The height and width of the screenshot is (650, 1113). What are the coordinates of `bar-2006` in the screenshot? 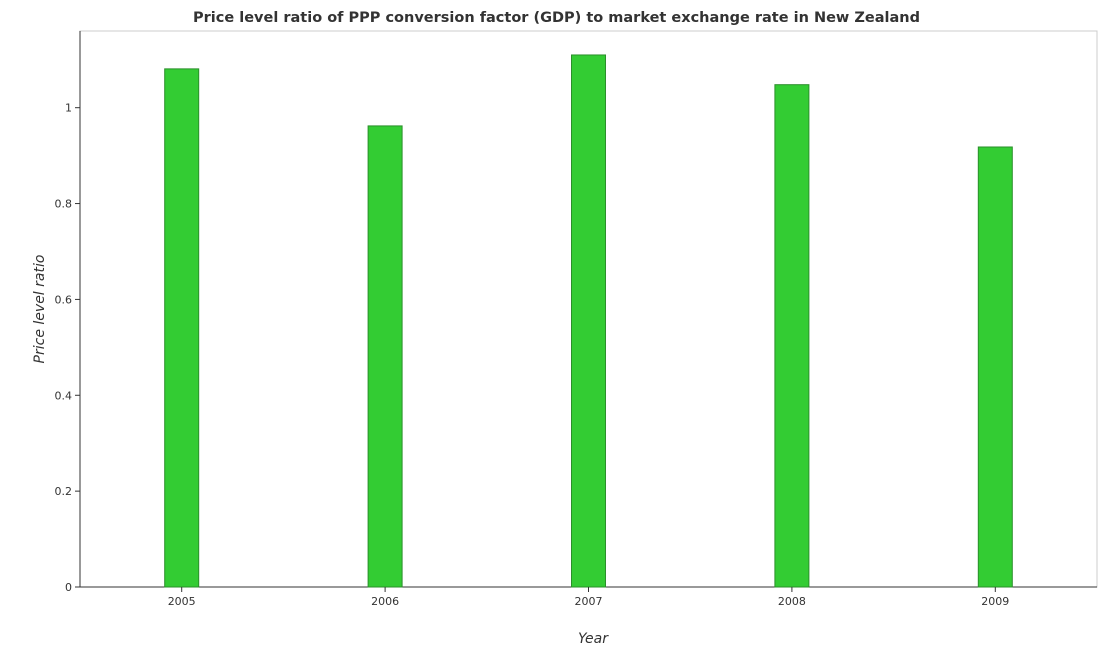 It's located at (385, 356).